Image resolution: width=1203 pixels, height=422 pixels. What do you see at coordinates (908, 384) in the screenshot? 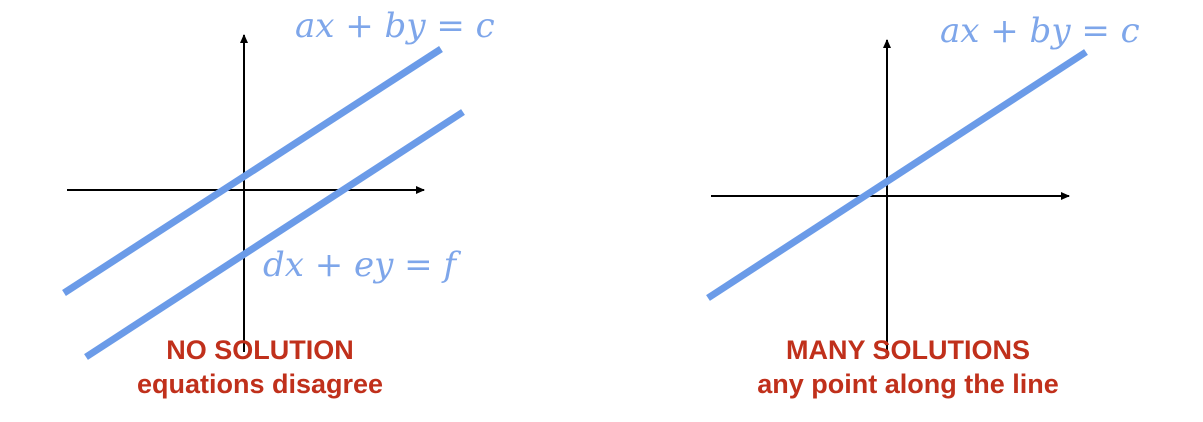
I see `caption-many-solutions-subtitle: any point along the line` at bounding box center [908, 384].